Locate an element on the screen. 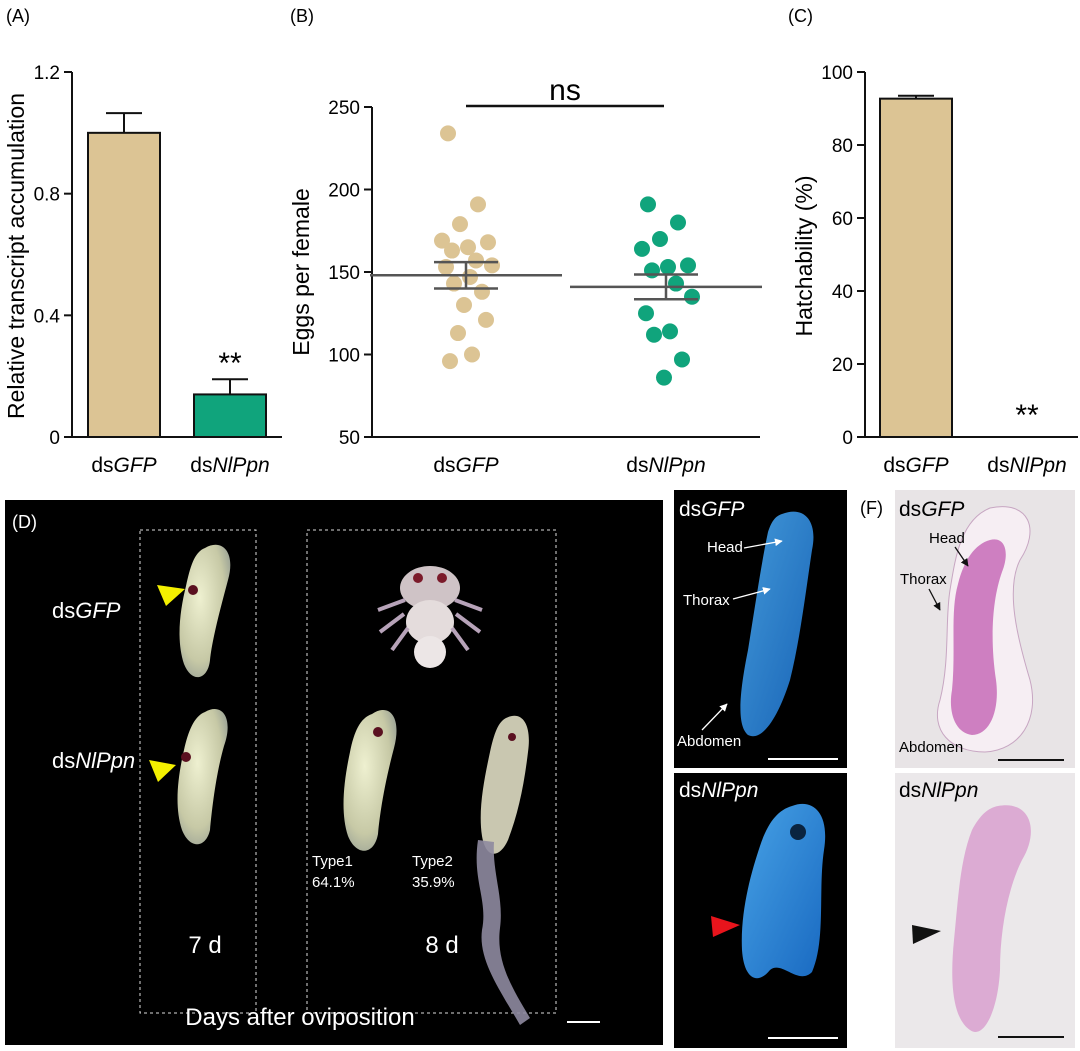 The width and height of the screenshot is (1080, 1051). eyespot-7d-gfp is located at coordinates (193, 590).